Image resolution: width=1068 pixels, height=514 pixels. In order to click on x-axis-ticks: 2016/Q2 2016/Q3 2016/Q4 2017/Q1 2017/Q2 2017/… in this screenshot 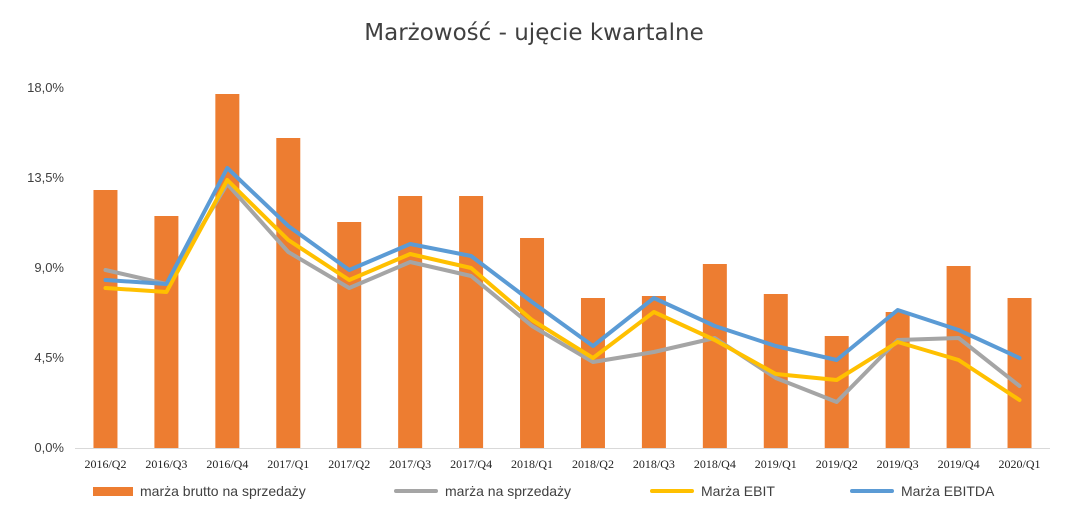, I will do `click(562, 464)`.